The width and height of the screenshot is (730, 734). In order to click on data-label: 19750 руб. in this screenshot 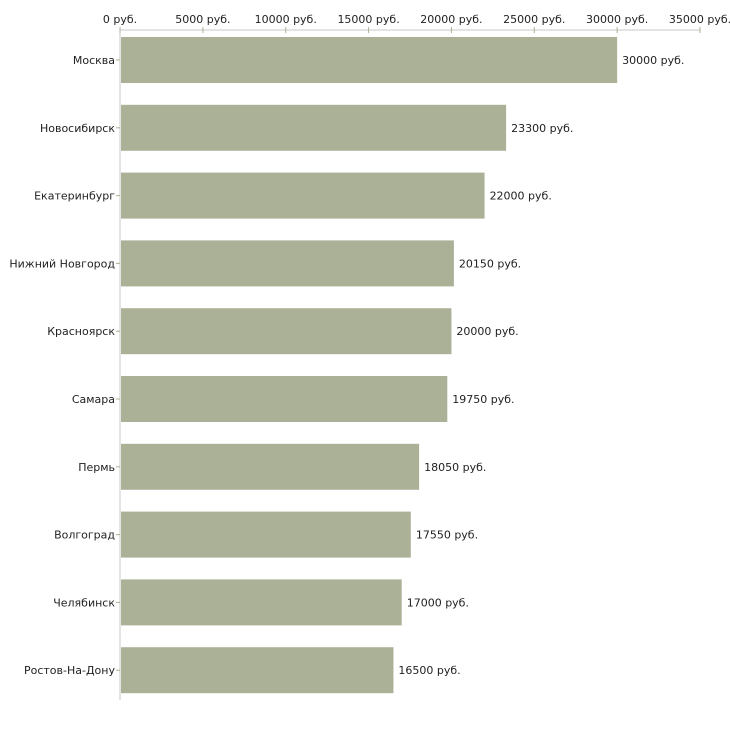, I will do `click(483, 399)`.